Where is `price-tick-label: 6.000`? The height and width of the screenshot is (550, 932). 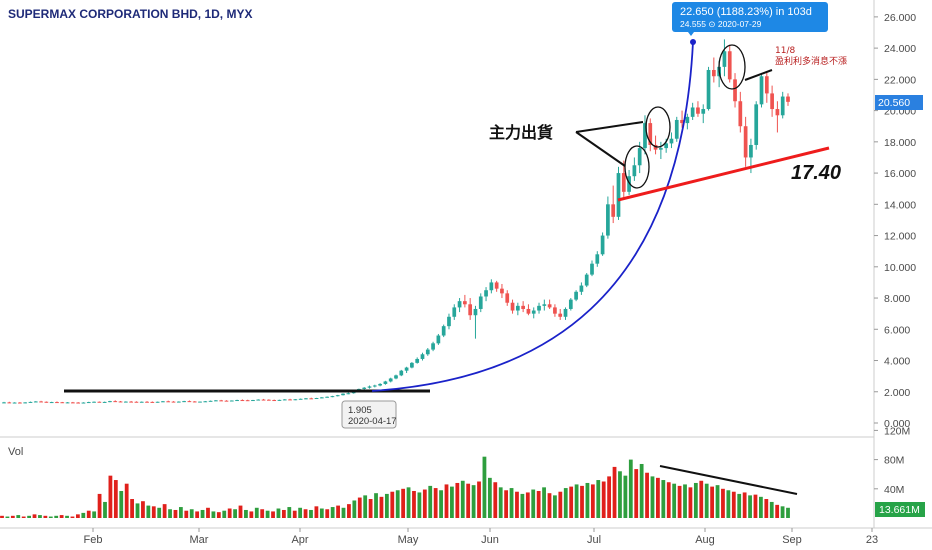
price-tick-label: 6.000 is located at coordinates (897, 330).